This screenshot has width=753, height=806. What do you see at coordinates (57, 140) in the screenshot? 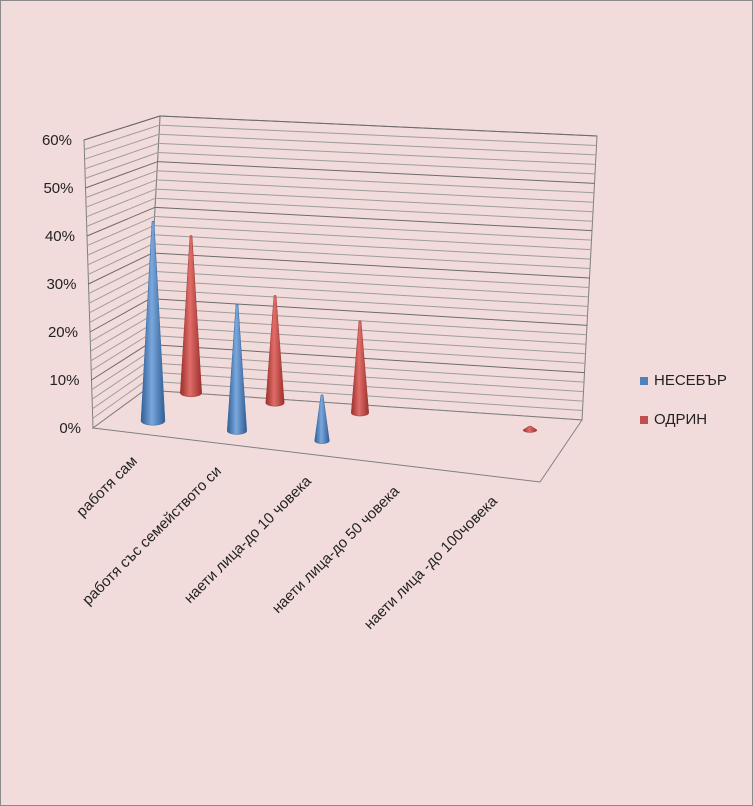
I see `y-tick-label: 60%` at bounding box center [57, 140].